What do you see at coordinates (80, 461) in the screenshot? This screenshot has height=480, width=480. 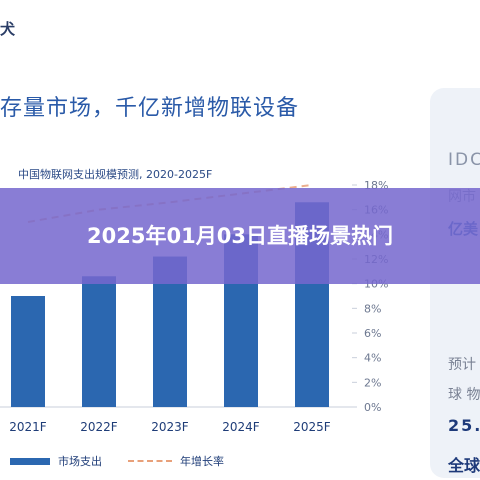 I see `legend-label-spending: 市场支出` at bounding box center [80, 461].